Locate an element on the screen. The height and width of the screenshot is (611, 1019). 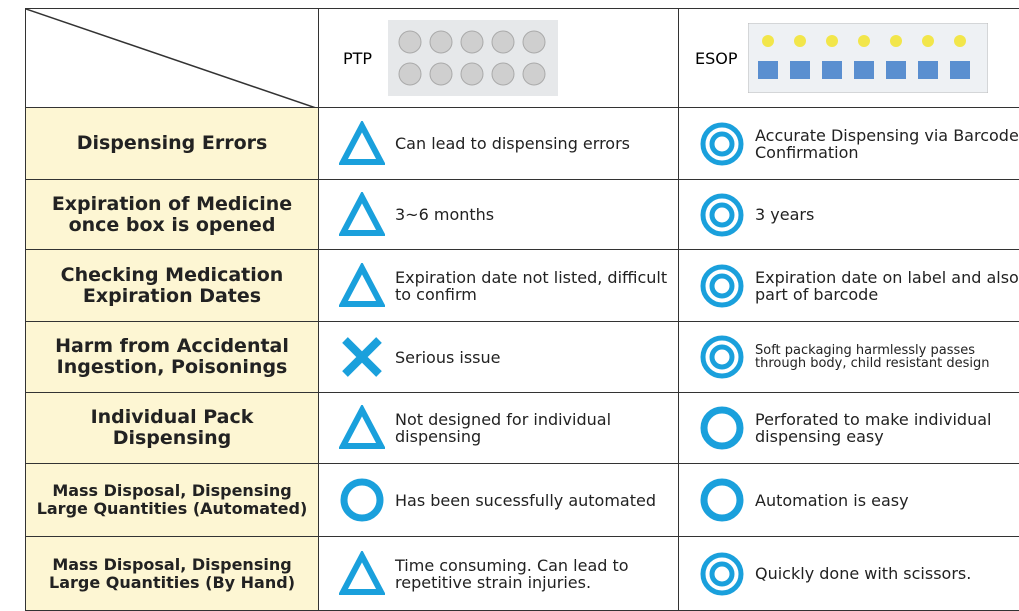
cell: 3 years is located at coordinates (848, 214).